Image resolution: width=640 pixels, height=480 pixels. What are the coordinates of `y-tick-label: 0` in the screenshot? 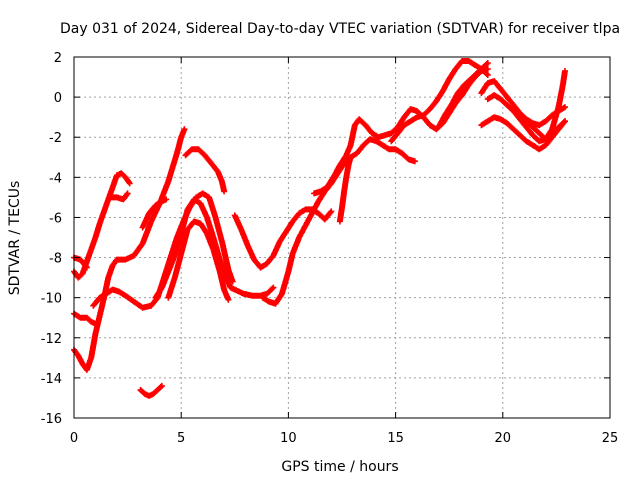 It's located at (58, 98).